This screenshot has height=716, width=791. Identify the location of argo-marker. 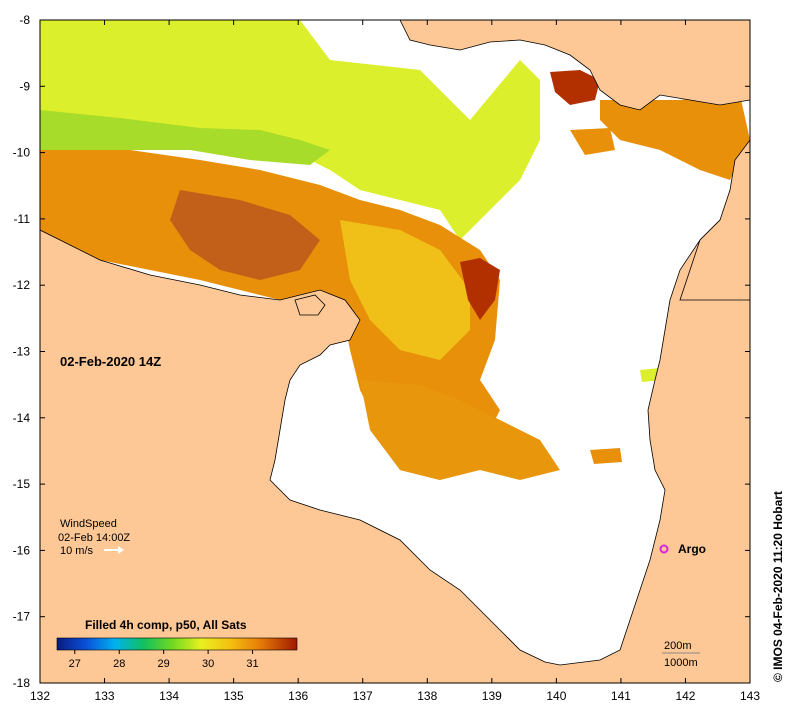
(664, 549).